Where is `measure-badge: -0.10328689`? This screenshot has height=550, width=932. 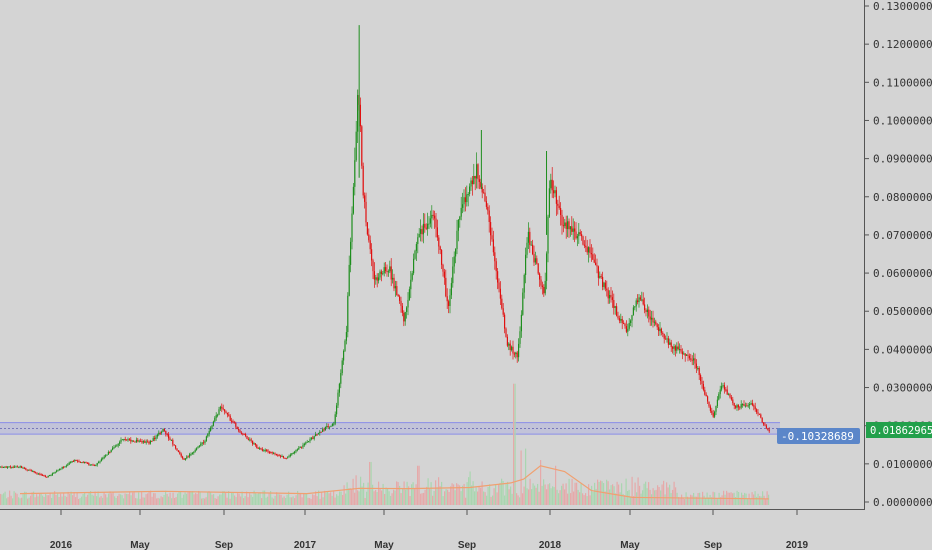 measure-badge: -0.10328689 is located at coordinates (818, 436).